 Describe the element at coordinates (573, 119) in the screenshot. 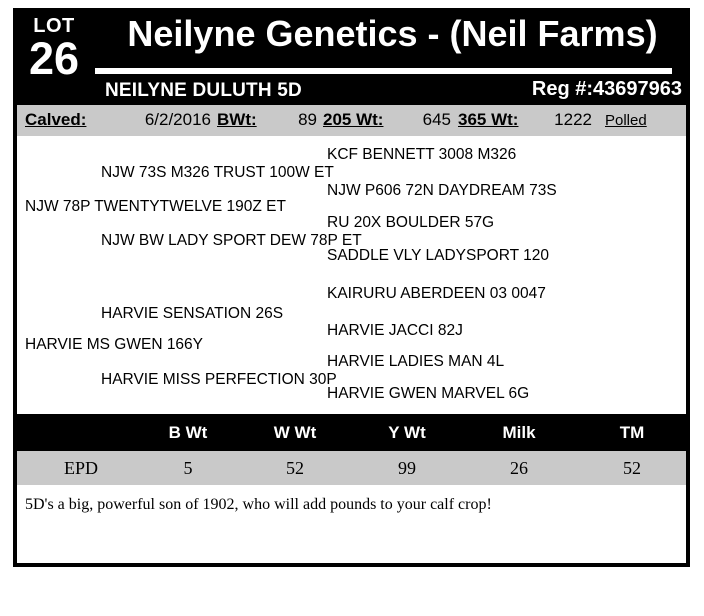

I see `wt365-value: 1222` at that location.